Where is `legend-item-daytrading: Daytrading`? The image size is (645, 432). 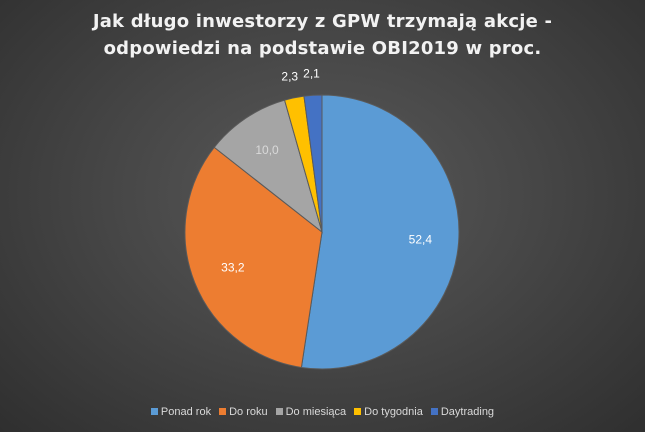
legend-item-daytrading: Daytrading is located at coordinates (462, 412).